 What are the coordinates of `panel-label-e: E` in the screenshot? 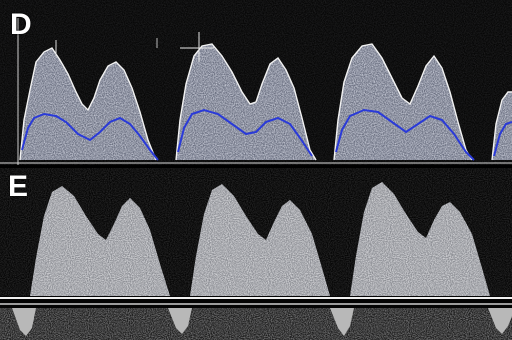 It's located at (18, 186).